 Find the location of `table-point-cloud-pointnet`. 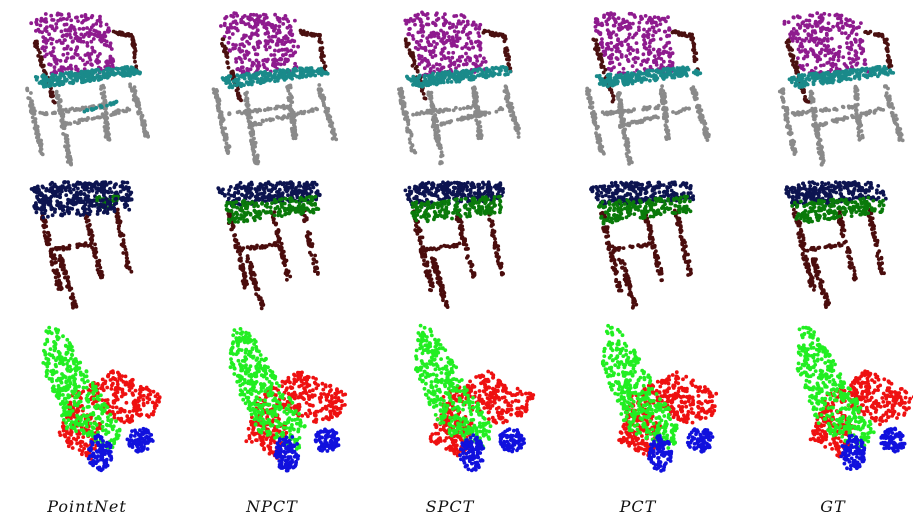

table-point-cloud-pointnet is located at coordinates (81, 245).